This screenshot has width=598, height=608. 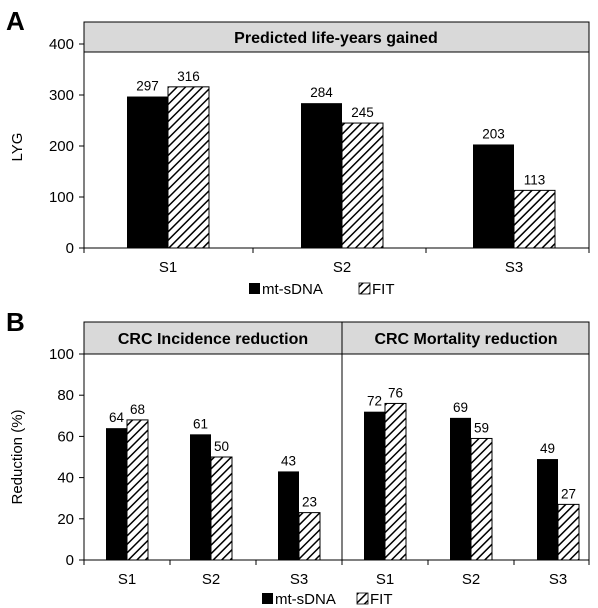 I want to click on y-tick-label: 80, so click(x=65, y=395).